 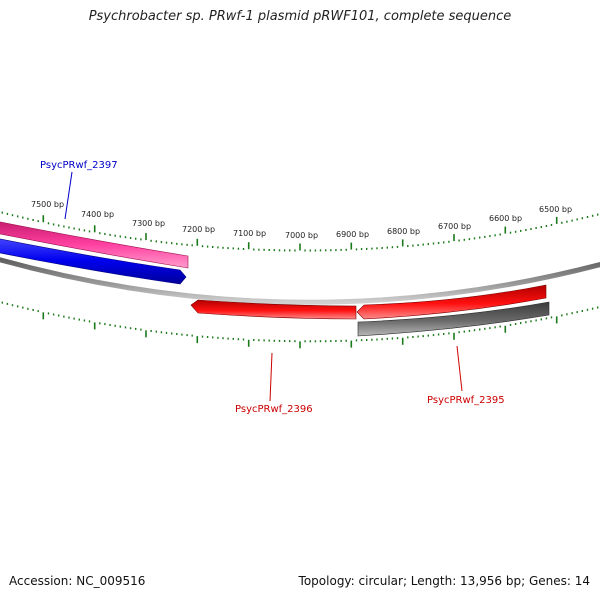 What do you see at coordinates (79, 165) in the screenshot?
I see `gene-label-psycprwf-2397: PsycPRwf_2397` at bounding box center [79, 165].